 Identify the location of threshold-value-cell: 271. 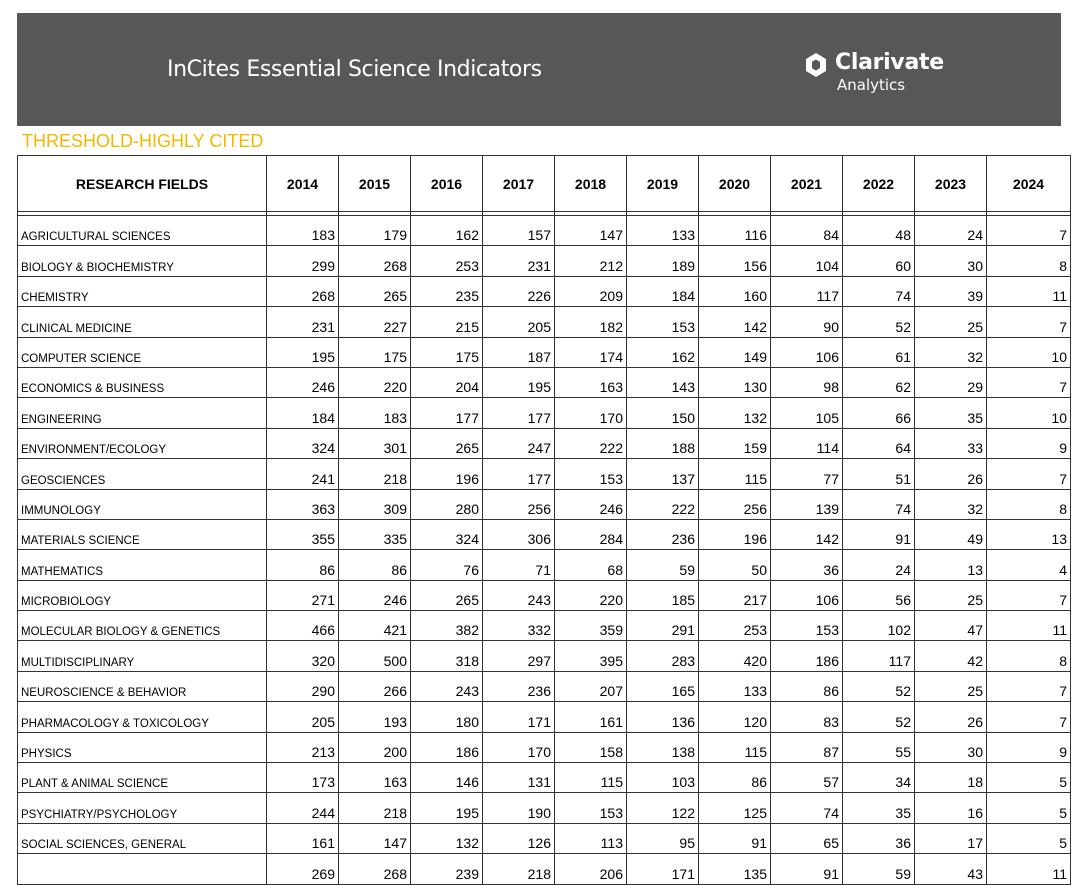
(302, 595).